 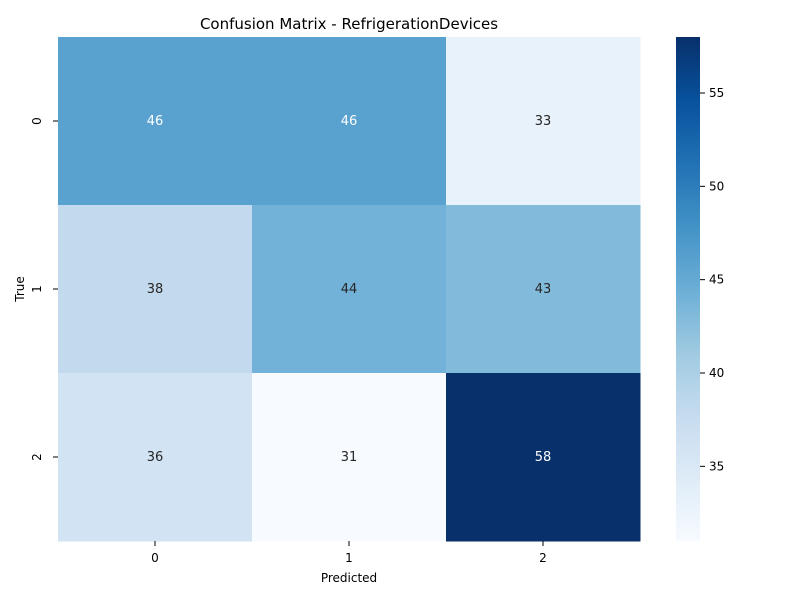 I want to click on y-tick-label-1: 1, so click(x=37, y=289).